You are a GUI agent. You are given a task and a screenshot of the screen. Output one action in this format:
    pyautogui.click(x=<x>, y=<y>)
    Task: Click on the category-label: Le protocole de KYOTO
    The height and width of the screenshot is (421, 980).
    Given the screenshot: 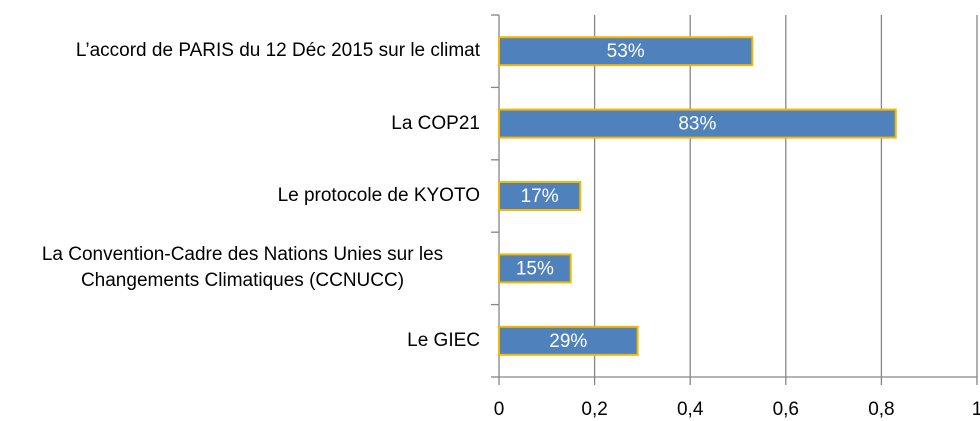 What is the action you would take?
    pyautogui.click(x=240, y=196)
    